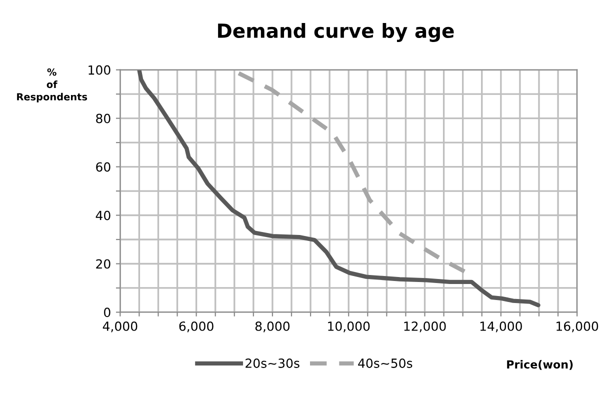 The width and height of the screenshot is (610, 406). I want to click on x-tick-label: 14,000, so click(501, 326).